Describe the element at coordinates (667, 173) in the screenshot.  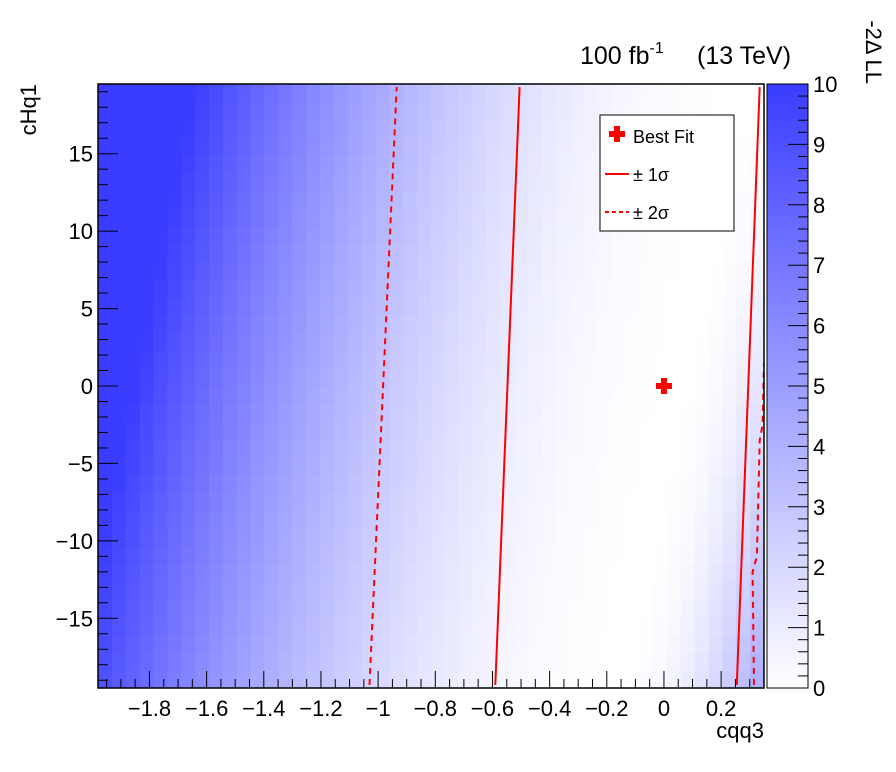
I see `legend: Best Fit ± 1σ ± 2σ` at that location.